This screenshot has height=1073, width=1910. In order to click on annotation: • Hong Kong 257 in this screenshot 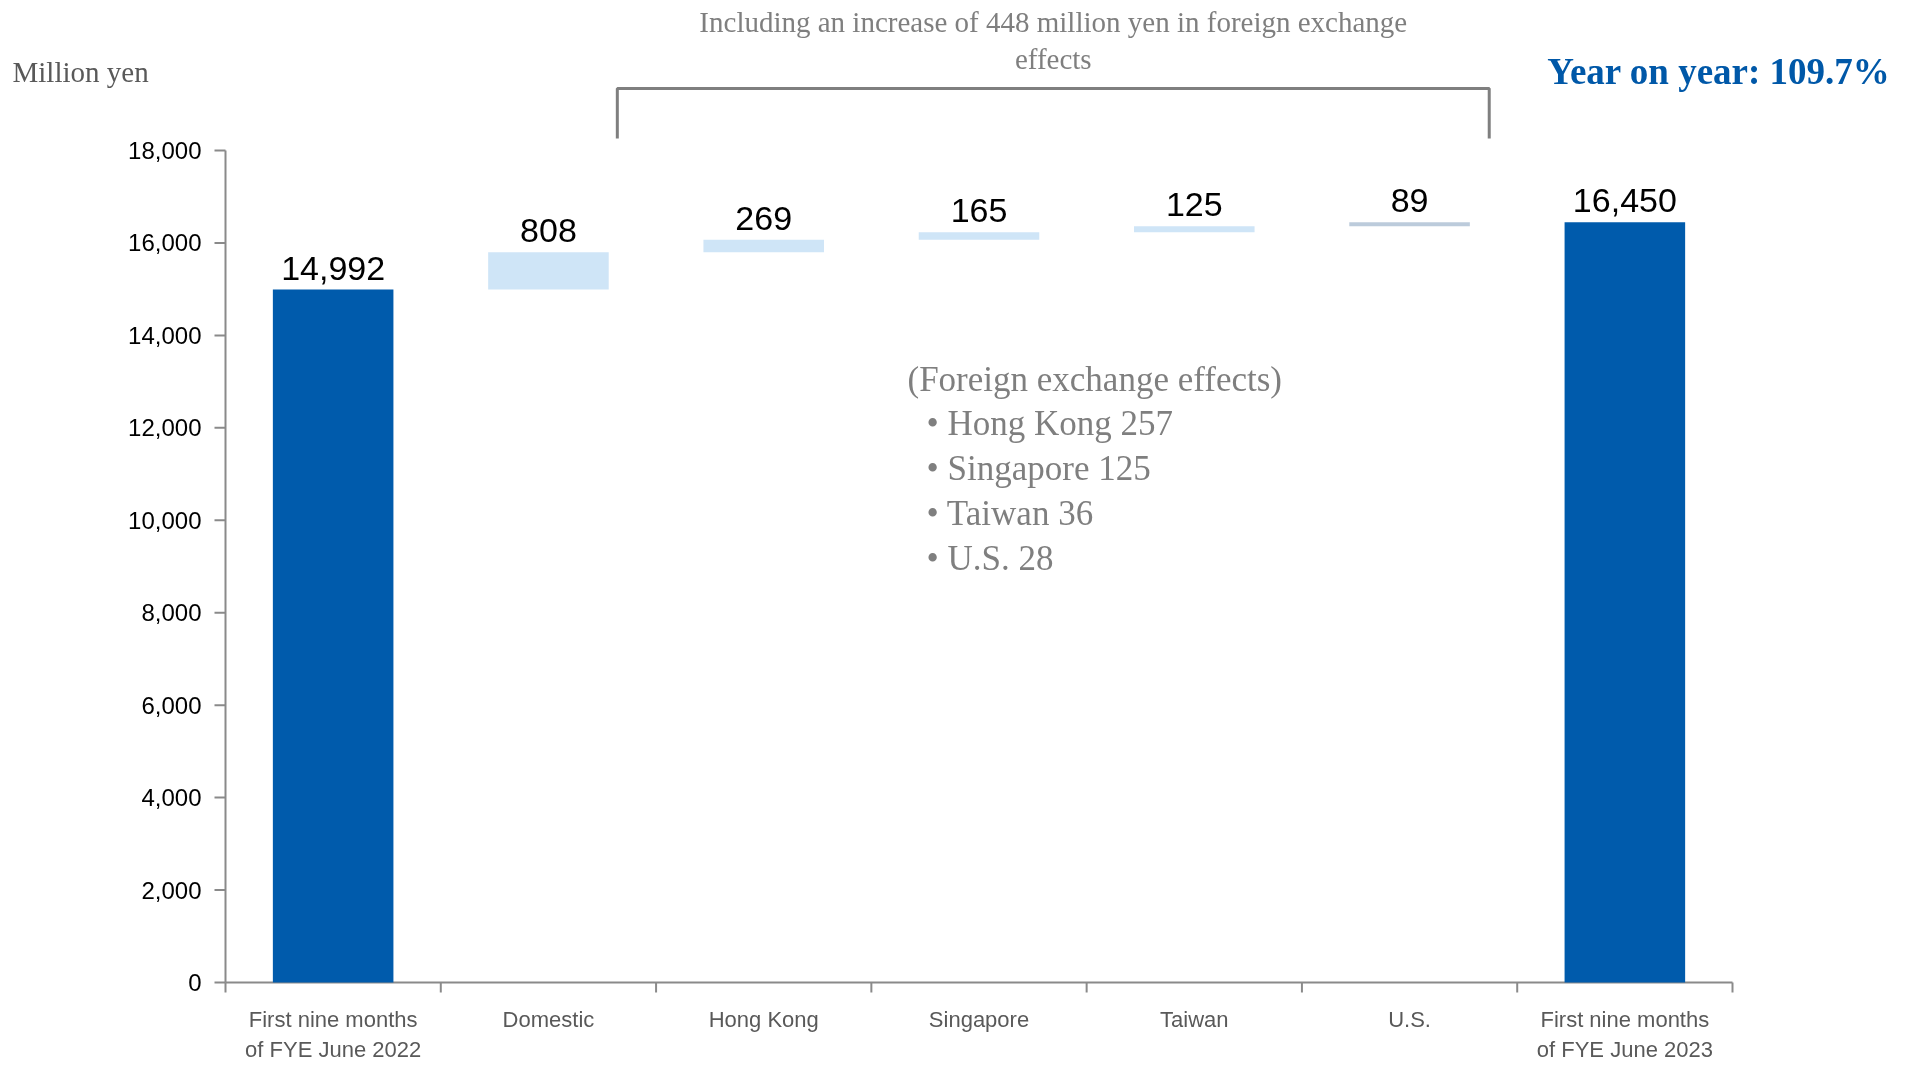, I will do `click(1050, 423)`.